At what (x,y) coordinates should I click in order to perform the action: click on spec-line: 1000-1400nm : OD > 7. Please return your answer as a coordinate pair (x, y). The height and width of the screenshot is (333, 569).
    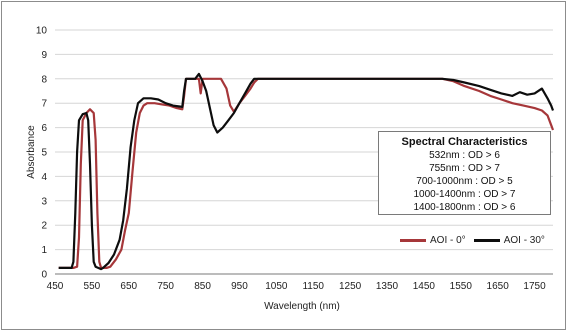
    Looking at the image, I should click on (464, 194).